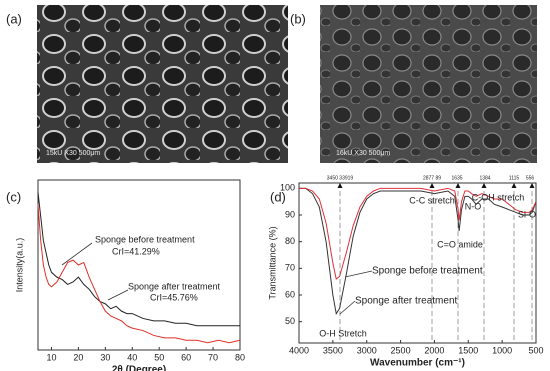 Image resolution: width=550 pixels, height=371 pixels. I want to click on annotation: CrI=45.76%, so click(174, 297).